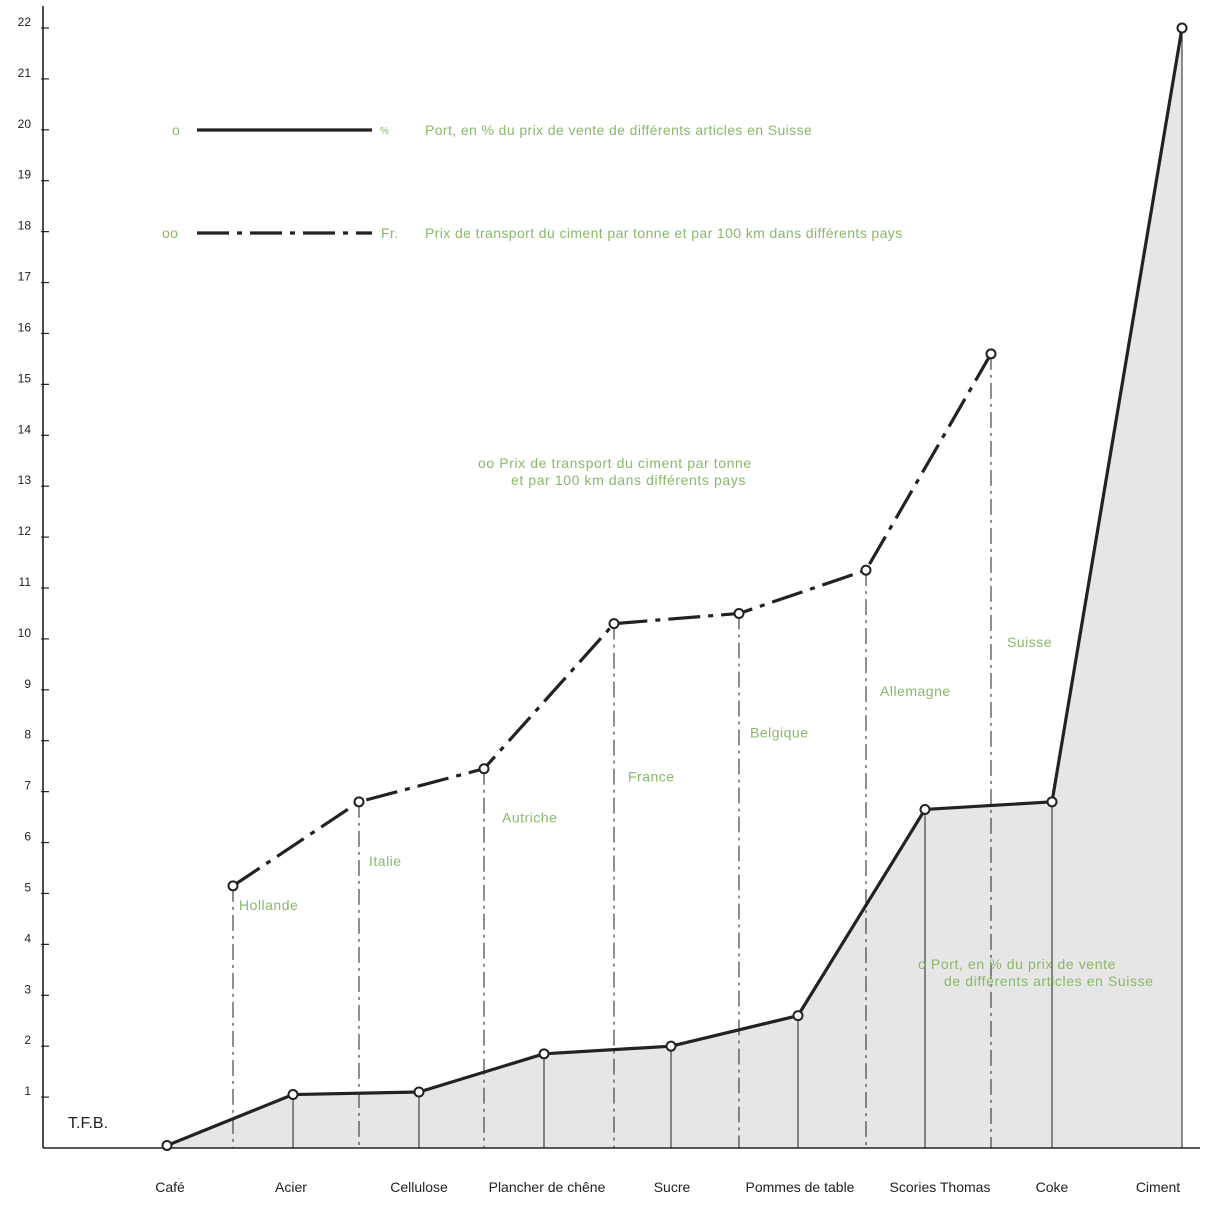 This screenshot has width=1208, height=1214. What do you see at coordinates (88, 1123) in the screenshot?
I see `tfb-label: T.F.B.` at bounding box center [88, 1123].